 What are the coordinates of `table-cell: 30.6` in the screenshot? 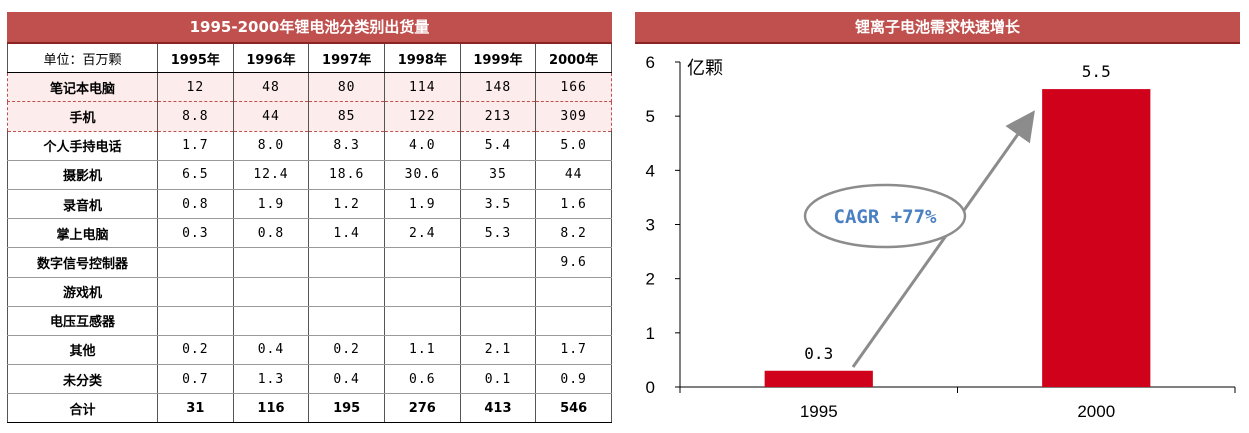 It's located at (422, 175).